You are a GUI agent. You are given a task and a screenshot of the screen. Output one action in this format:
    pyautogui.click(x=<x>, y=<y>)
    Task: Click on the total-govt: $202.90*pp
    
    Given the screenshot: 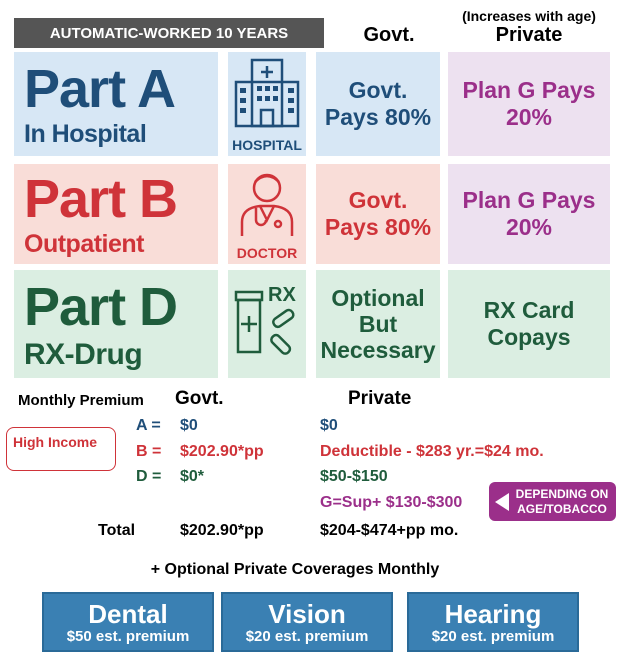 What is the action you would take?
    pyautogui.click(x=222, y=530)
    